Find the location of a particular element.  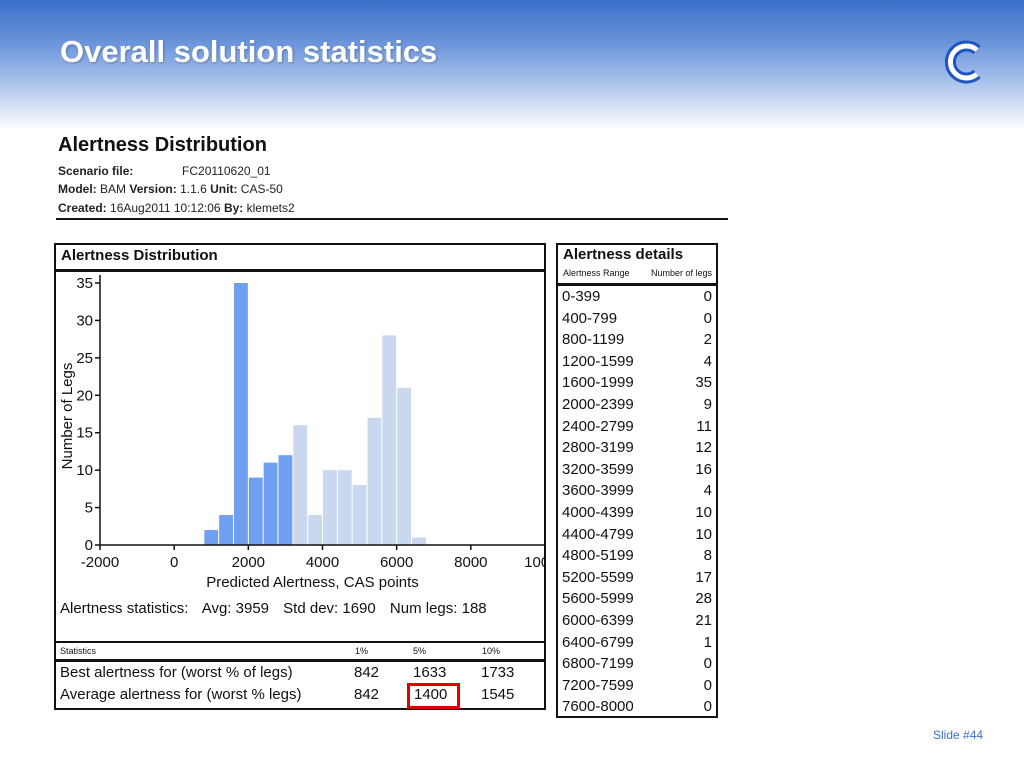

by-label: By: is located at coordinates (233, 208).